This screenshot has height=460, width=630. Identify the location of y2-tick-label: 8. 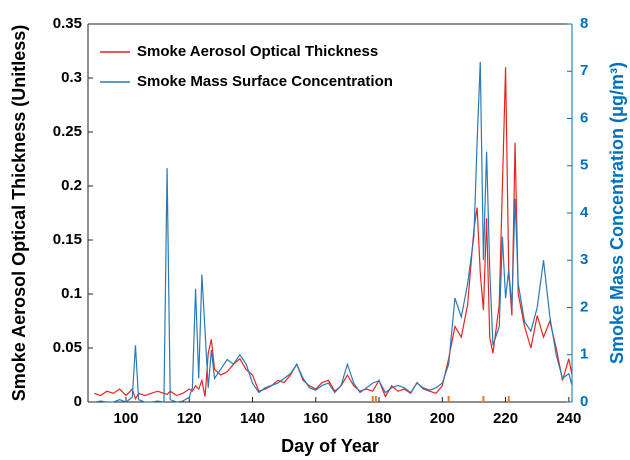
(584, 23).